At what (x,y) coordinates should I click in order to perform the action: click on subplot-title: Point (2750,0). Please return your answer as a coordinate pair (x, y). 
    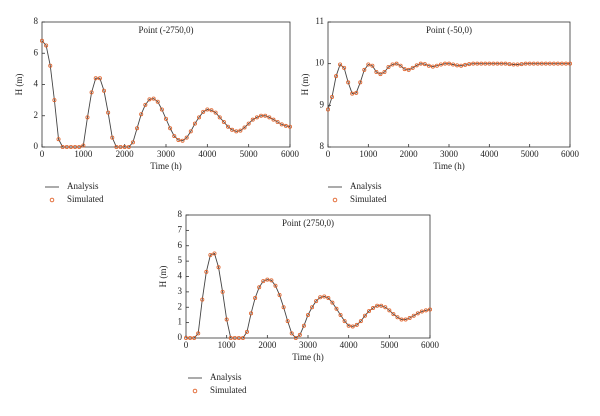
    Looking at the image, I should click on (308, 223).